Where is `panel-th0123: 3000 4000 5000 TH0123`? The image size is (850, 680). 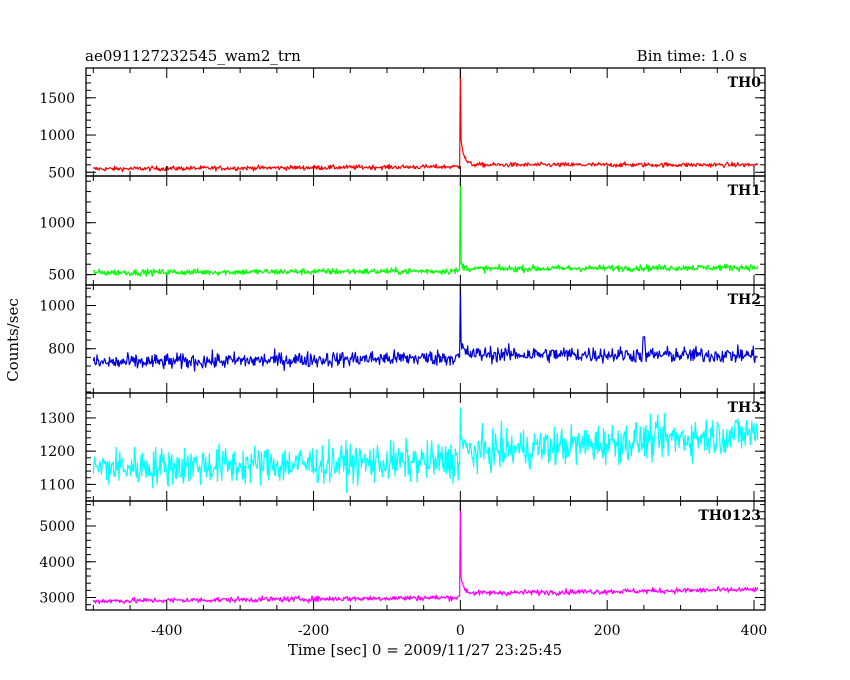 panel-th0123: 3000 4000 5000 TH0123 is located at coordinates (402, 555).